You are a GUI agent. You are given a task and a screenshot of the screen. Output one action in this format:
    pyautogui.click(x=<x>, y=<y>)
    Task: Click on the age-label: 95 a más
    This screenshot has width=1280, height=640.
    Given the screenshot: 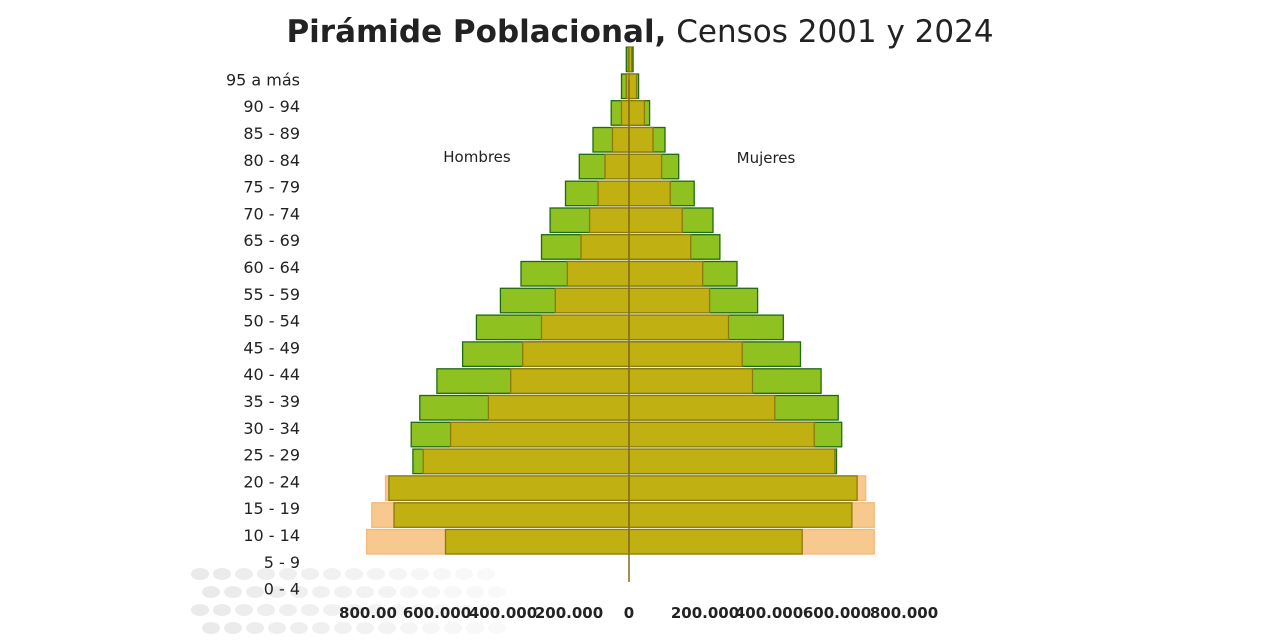 What is the action you would take?
    pyautogui.click(x=263, y=79)
    